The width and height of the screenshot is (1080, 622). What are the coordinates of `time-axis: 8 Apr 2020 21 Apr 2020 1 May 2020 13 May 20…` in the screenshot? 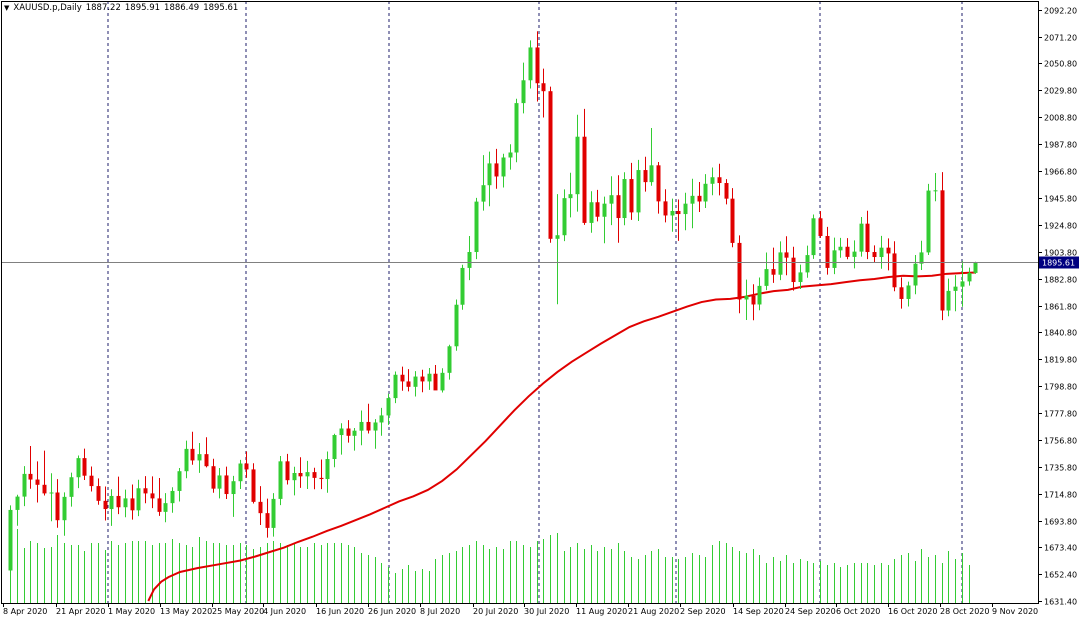 It's located at (520, 609).